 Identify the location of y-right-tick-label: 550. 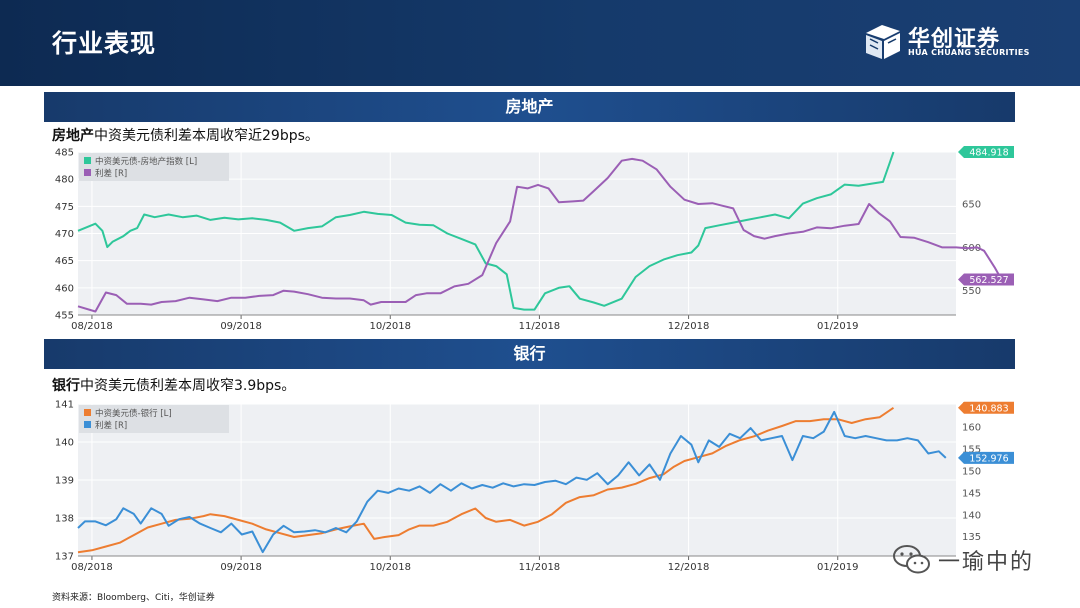
(971, 291).